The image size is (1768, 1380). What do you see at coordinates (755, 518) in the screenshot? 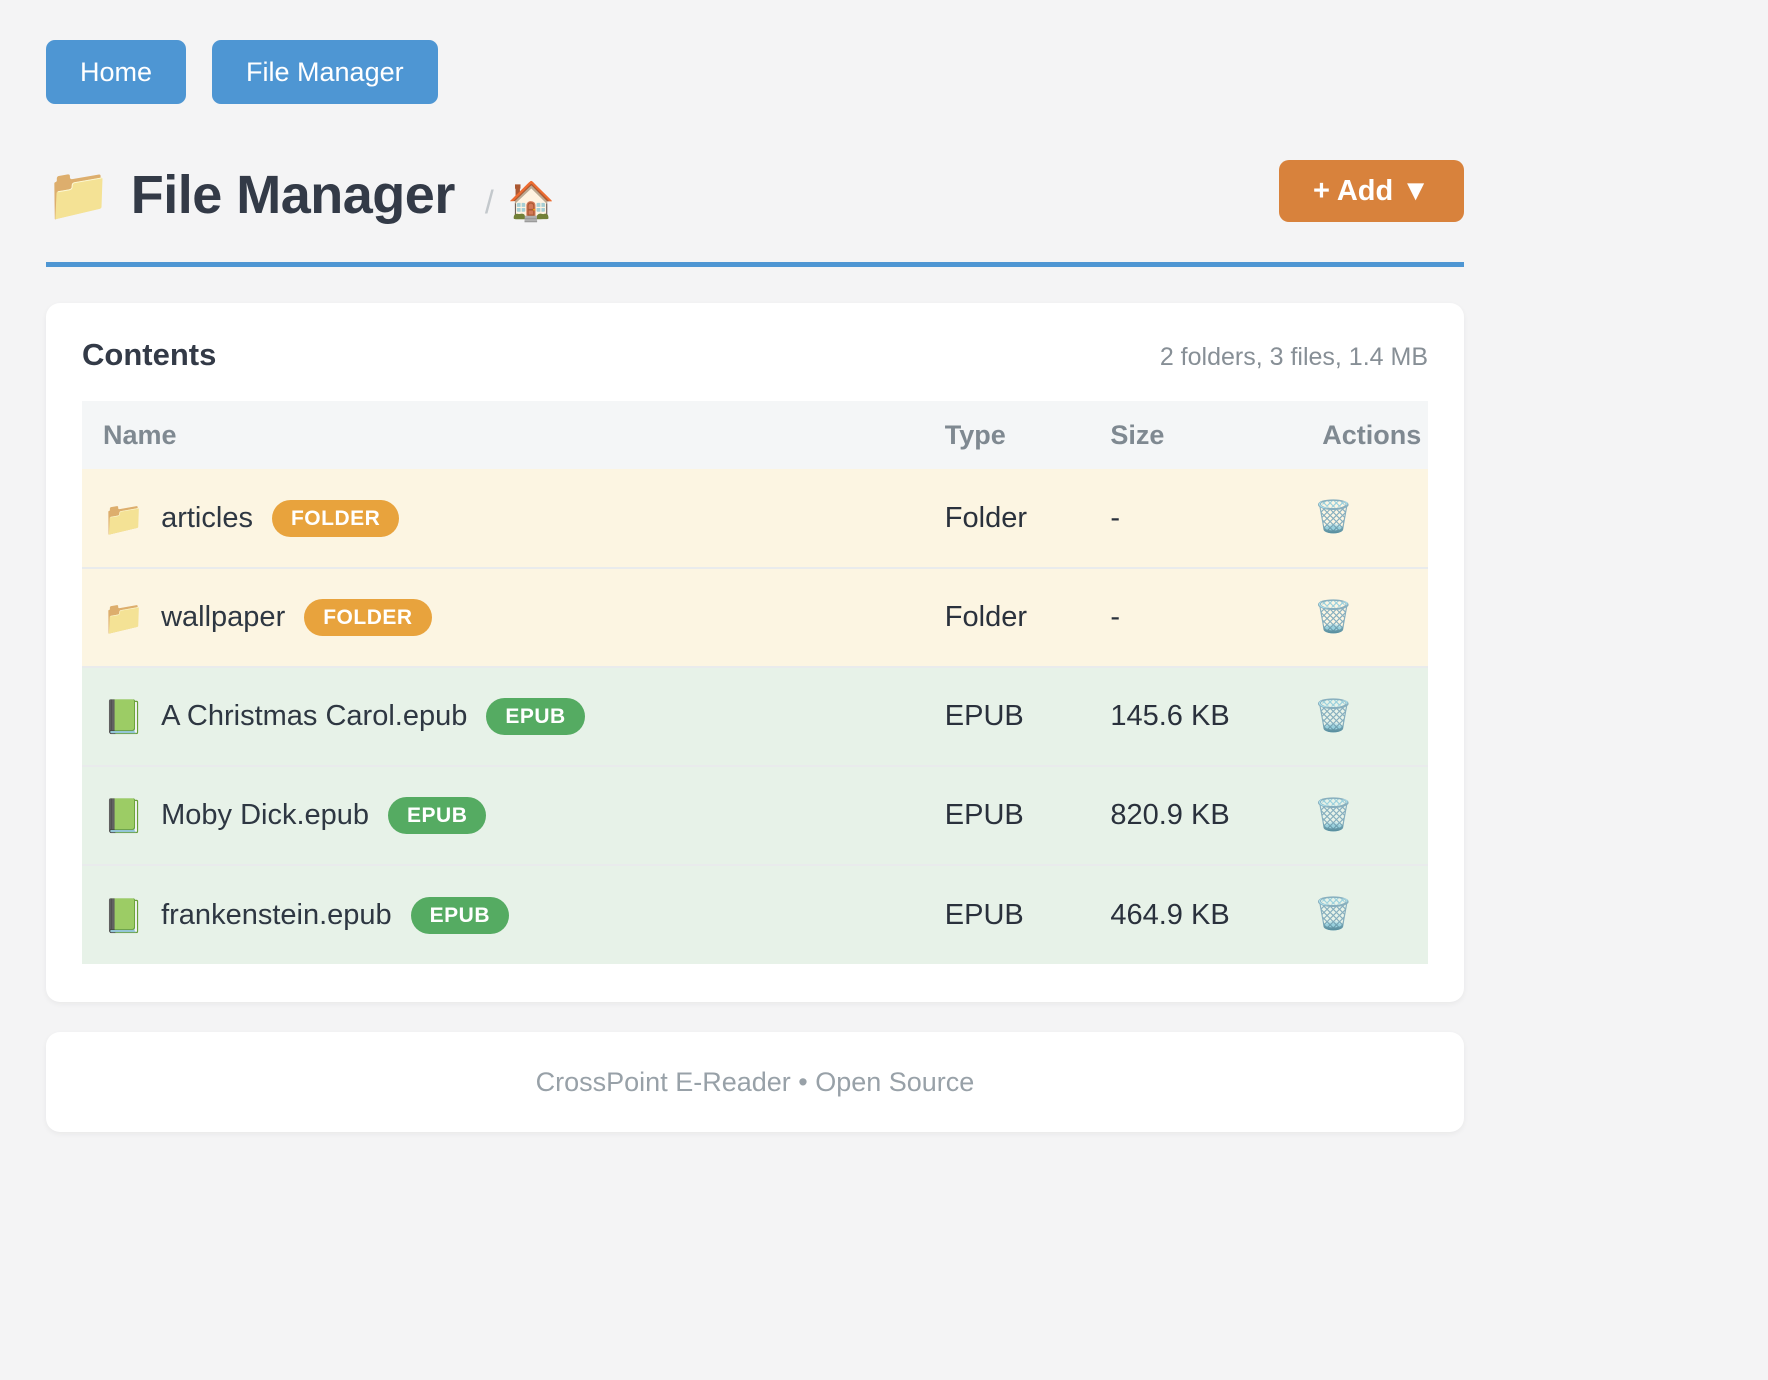
I see `table-row: 📁 articles FOLDER Folder - 🗑️` at bounding box center [755, 518].